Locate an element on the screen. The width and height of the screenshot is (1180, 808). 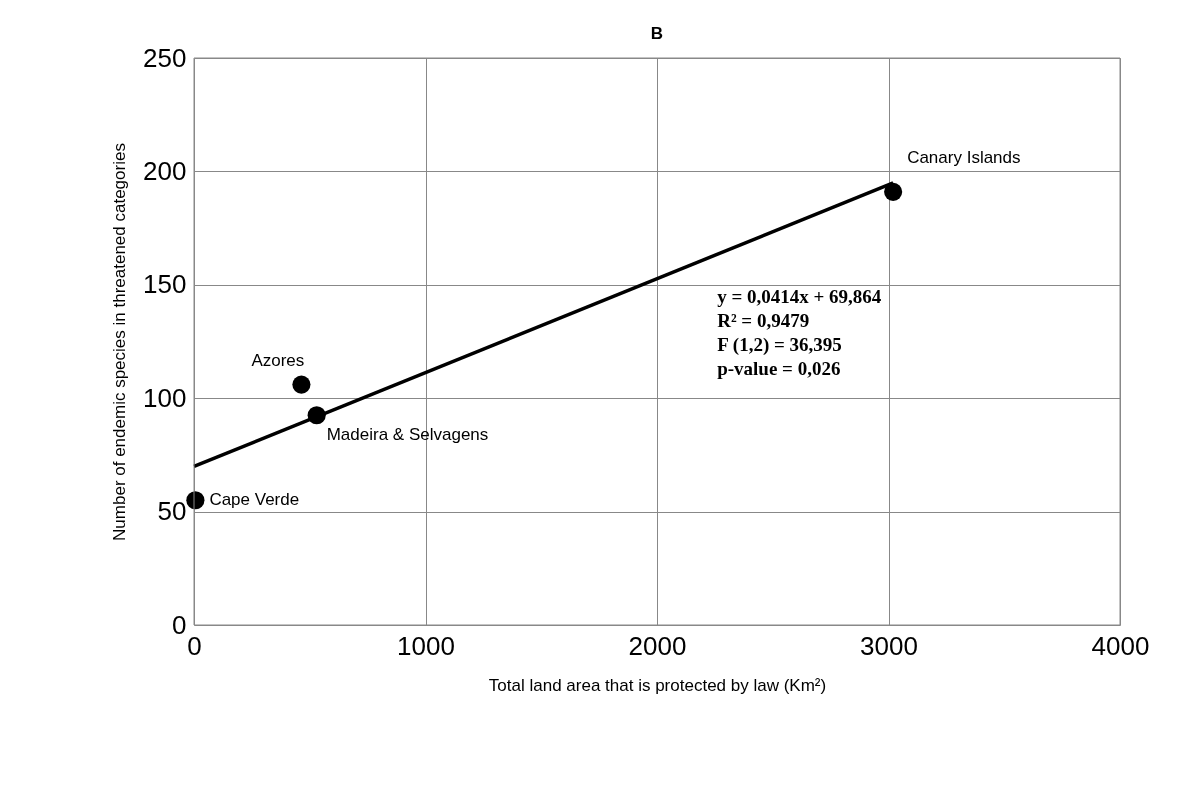
y-tick-label: 250 is located at coordinates (165, 57).